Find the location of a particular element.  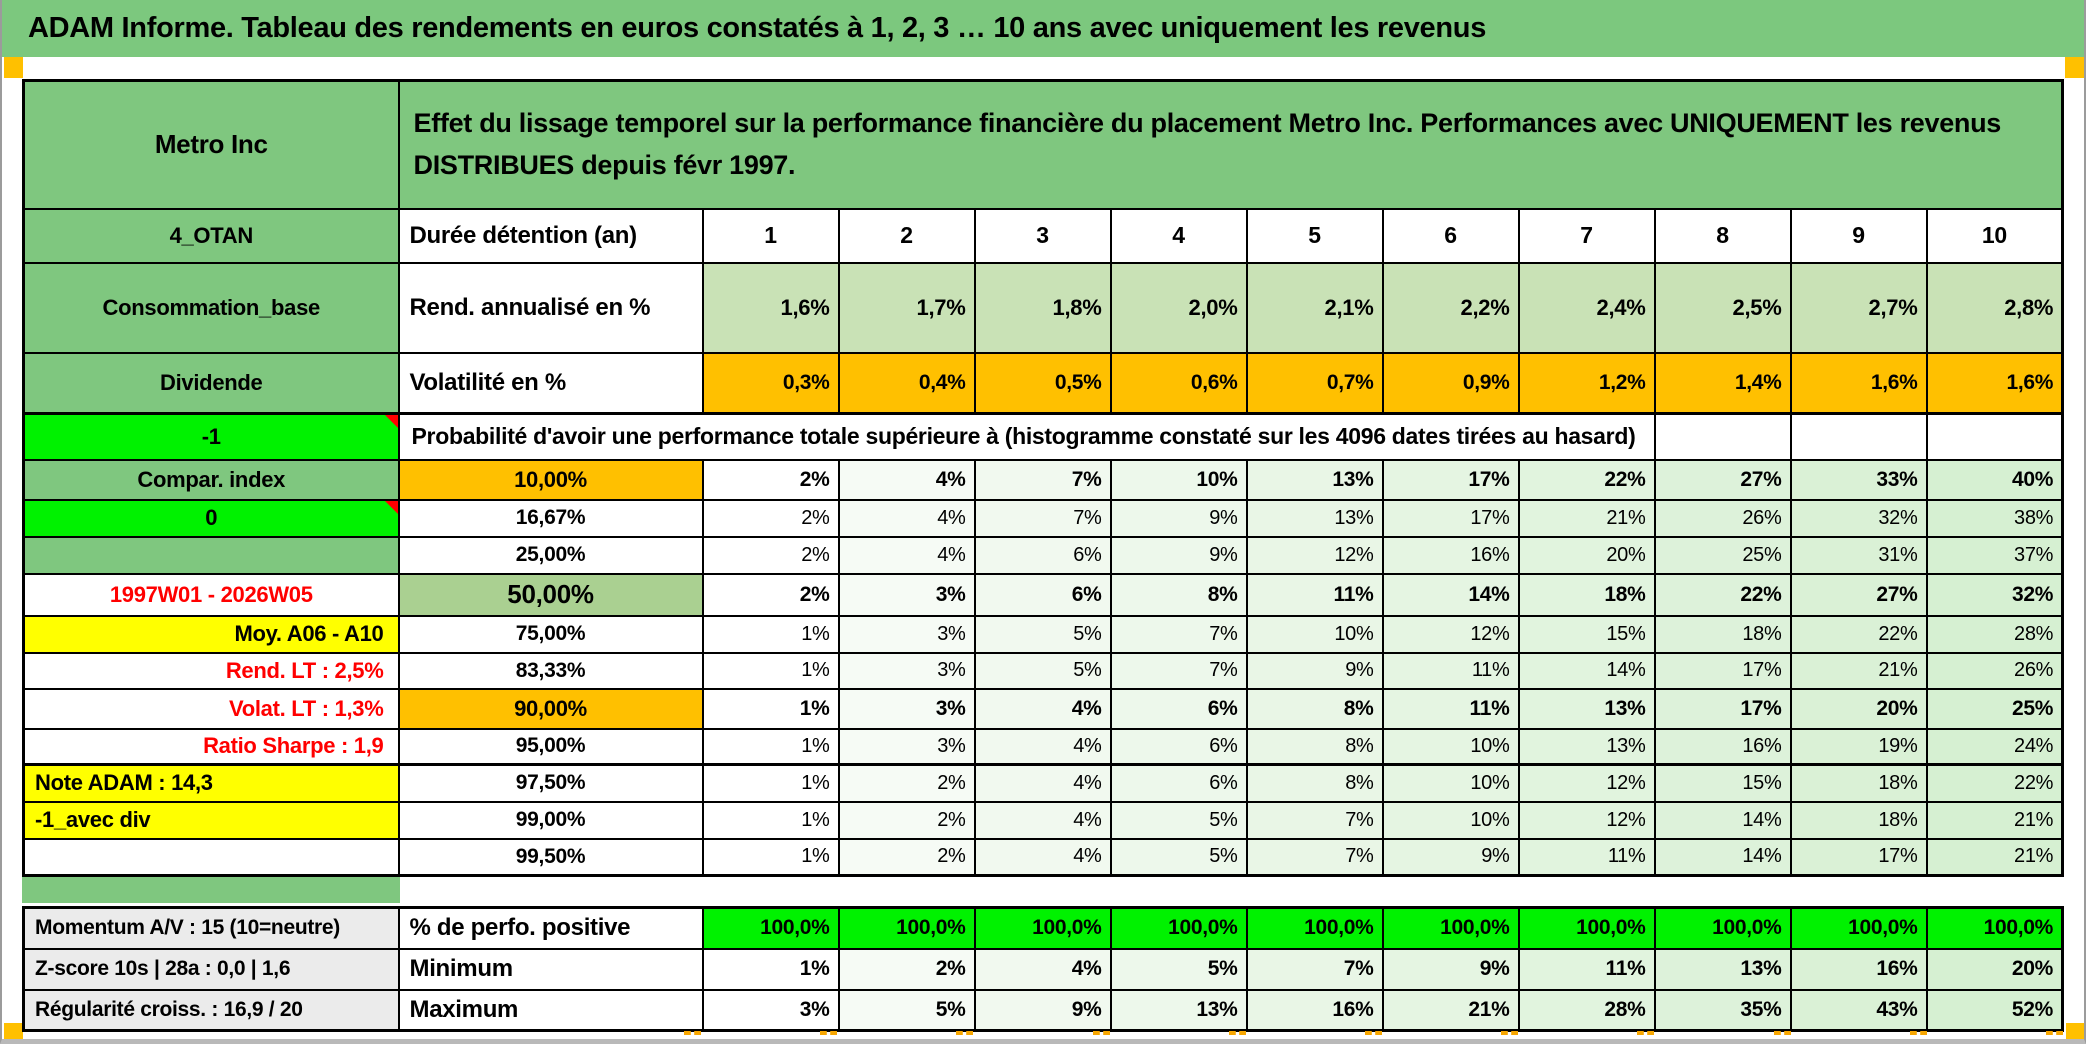

probability-cell: 31% is located at coordinates (1858, 555).